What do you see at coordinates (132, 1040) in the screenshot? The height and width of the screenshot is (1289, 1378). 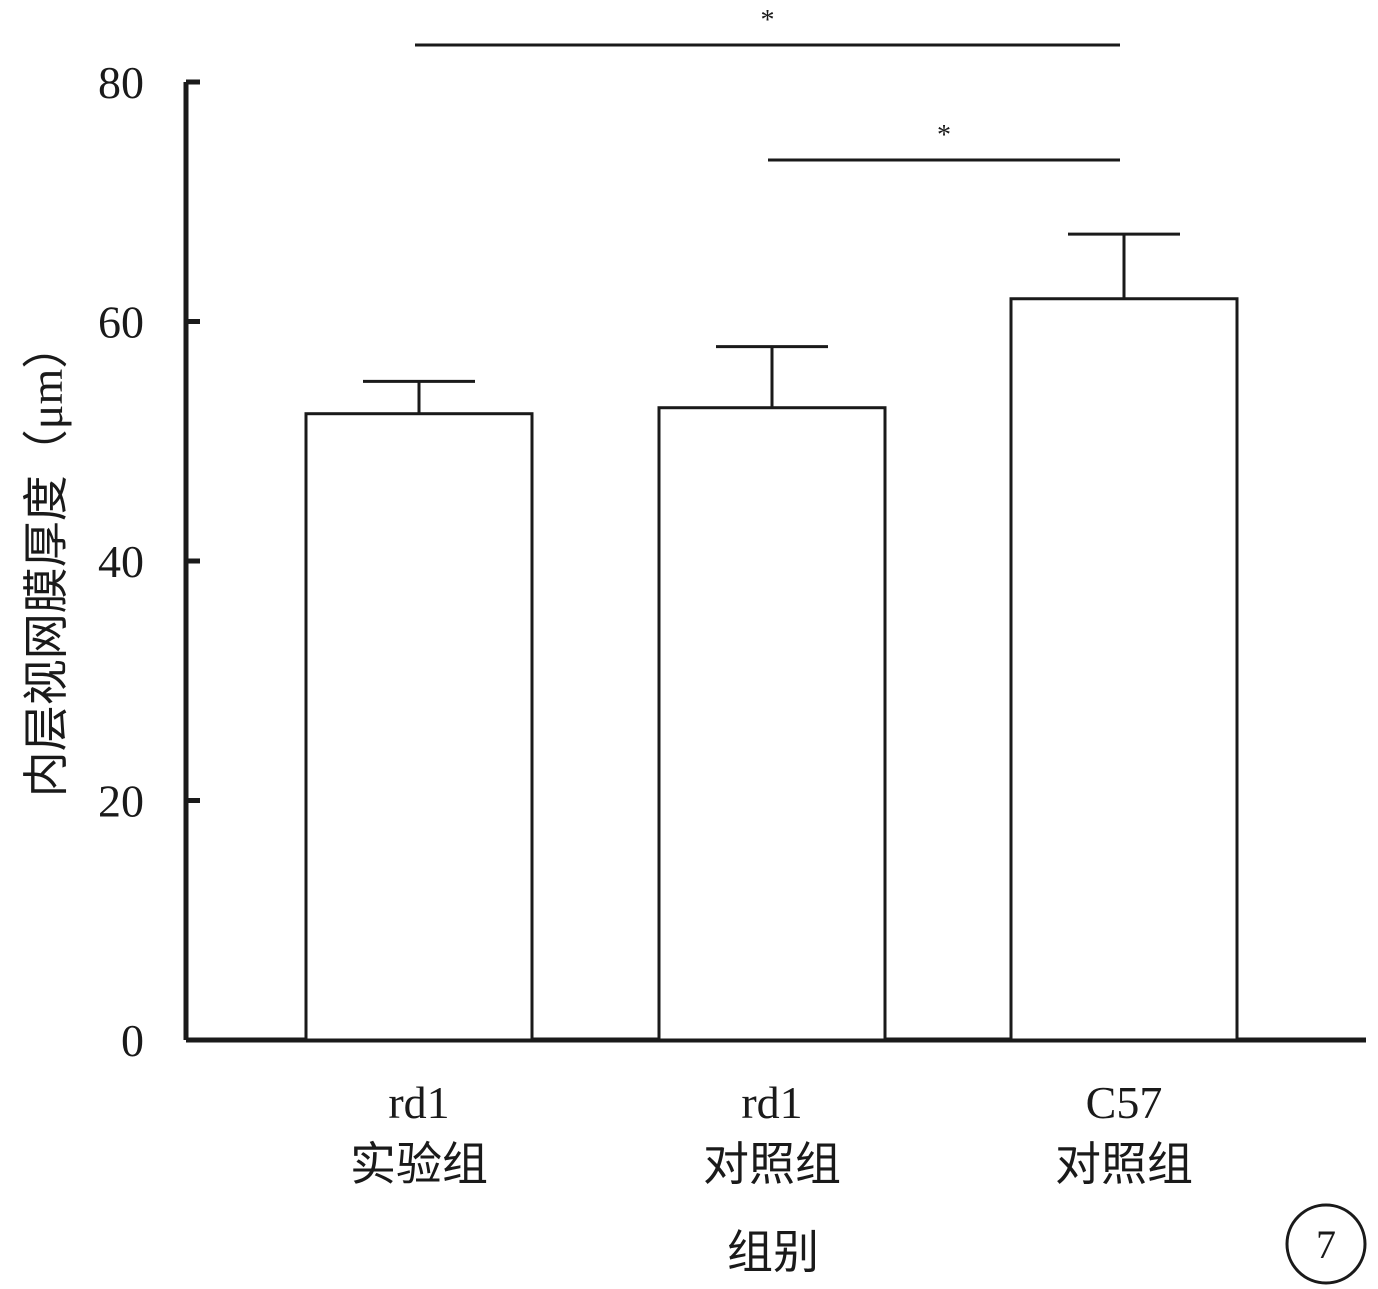 I see `y-tick-label: 0` at bounding box center [132, 1040].